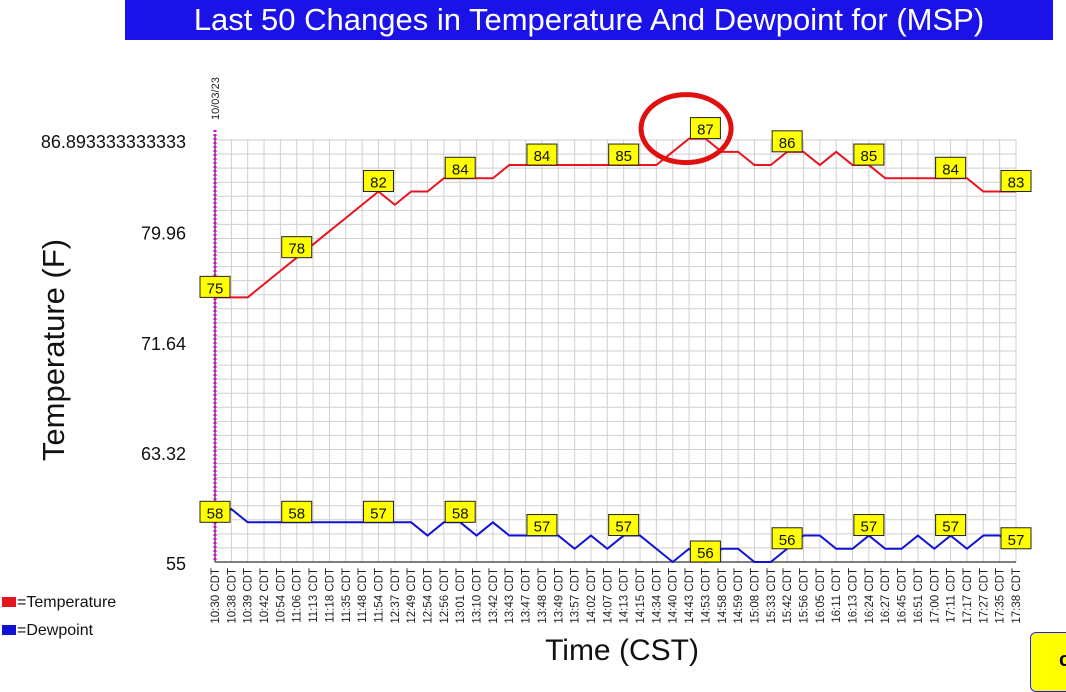  What do you see at coordinates (952, 595) in the screenshot?
I see `x-tick-label: 17:11 CDT` at bounding box center [952, 595].